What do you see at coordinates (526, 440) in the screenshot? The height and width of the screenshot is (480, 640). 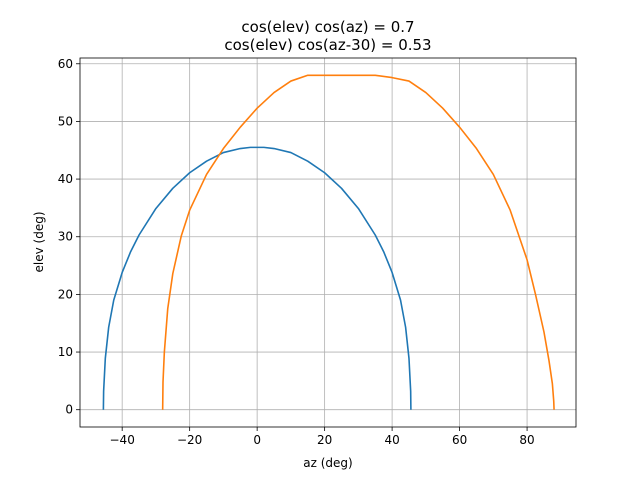 I see `x-tick-label: 80` at bounding box center [526, 440].